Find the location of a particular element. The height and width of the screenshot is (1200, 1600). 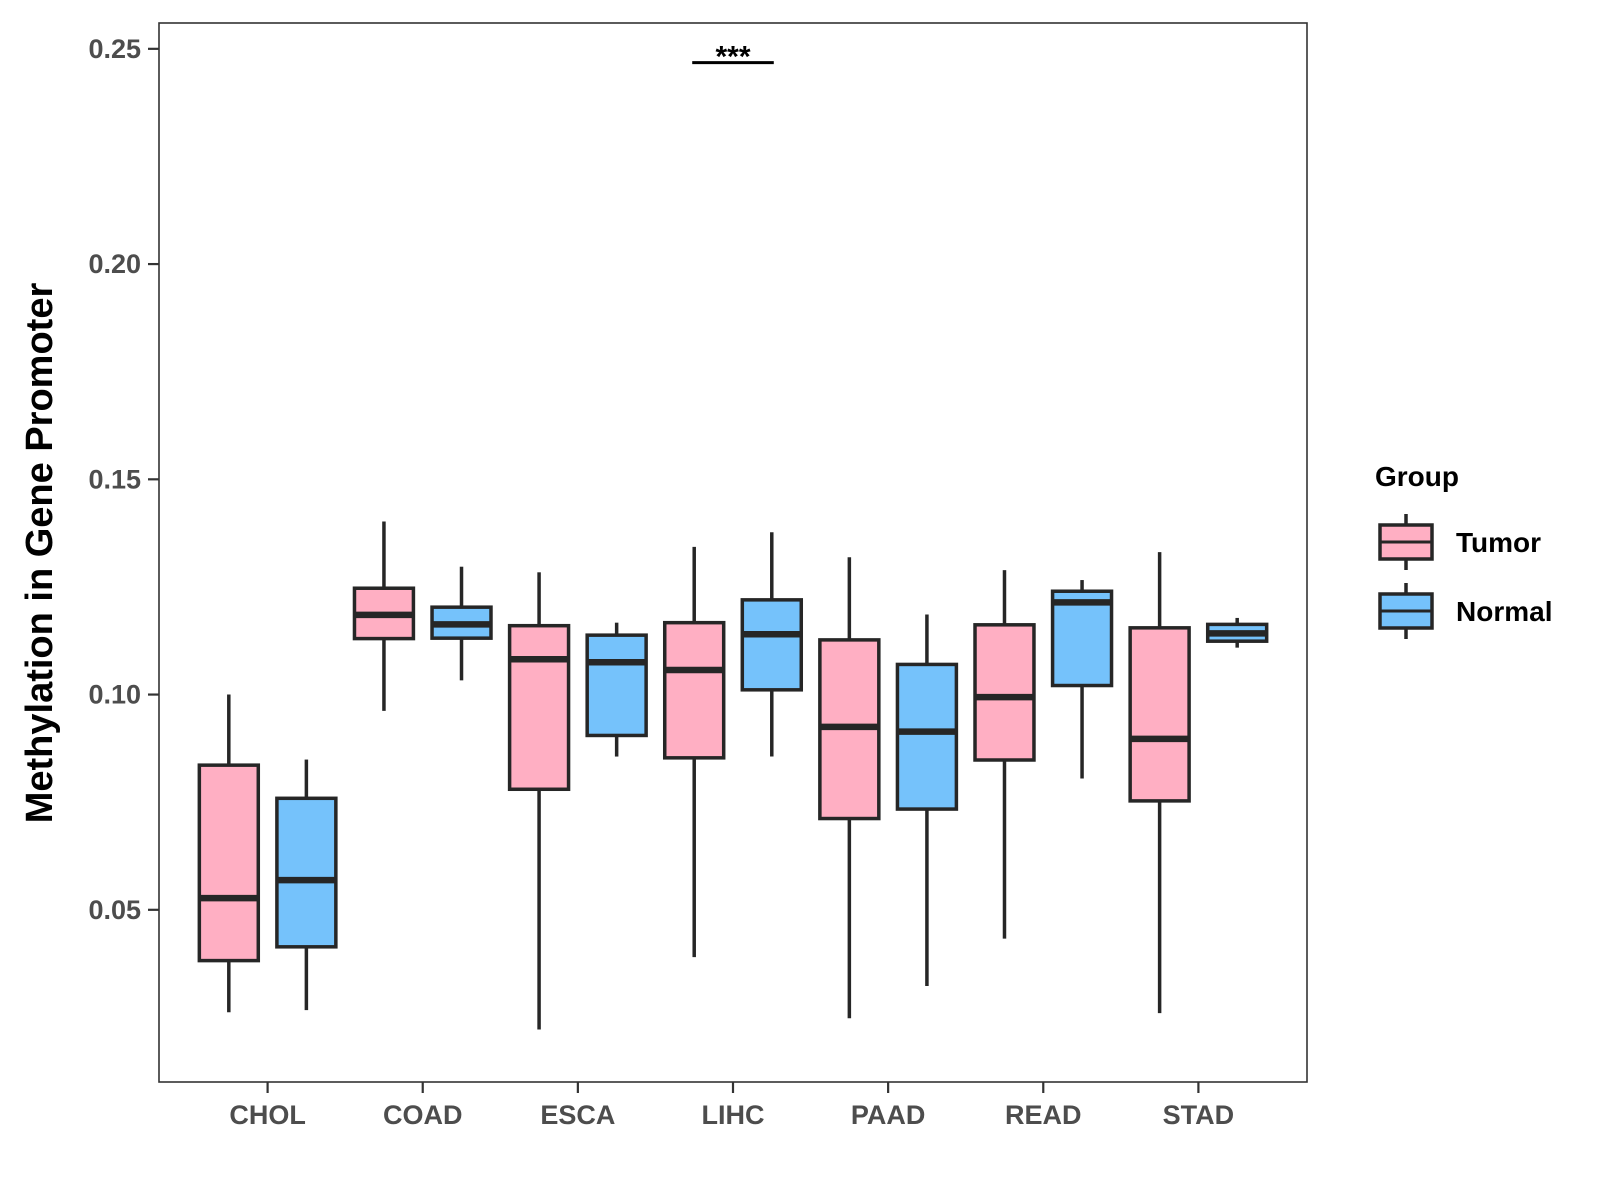

x-tick-label: PAAD is located at coordinates (888, 1115).